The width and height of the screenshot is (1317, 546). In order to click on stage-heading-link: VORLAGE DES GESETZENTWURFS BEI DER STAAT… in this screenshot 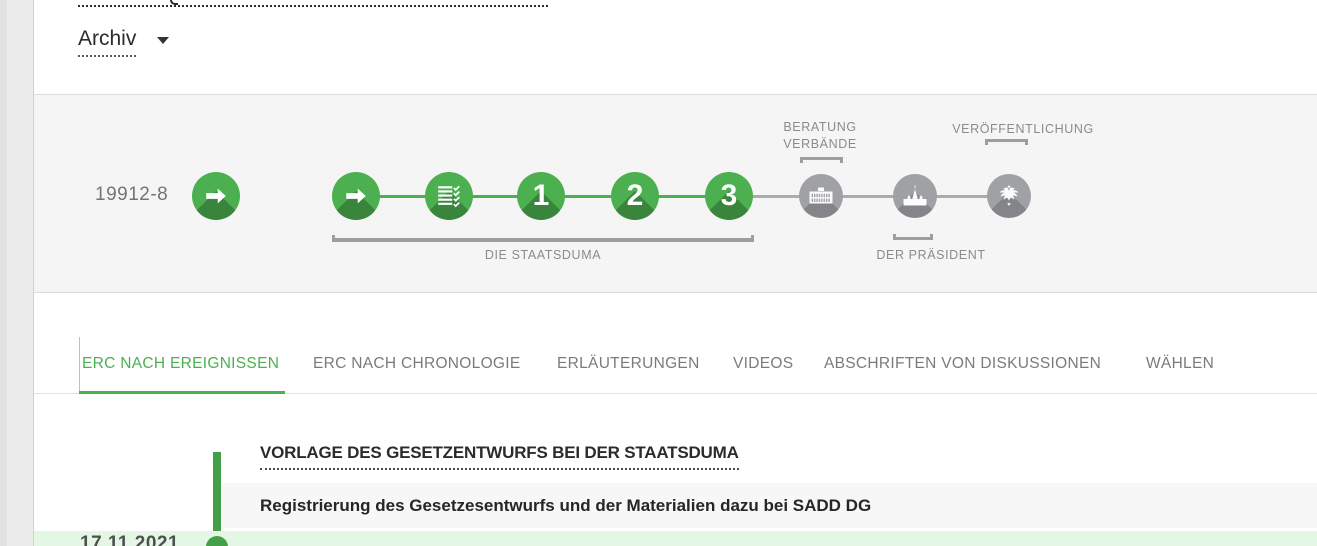, I will do `click(499, 456)`.